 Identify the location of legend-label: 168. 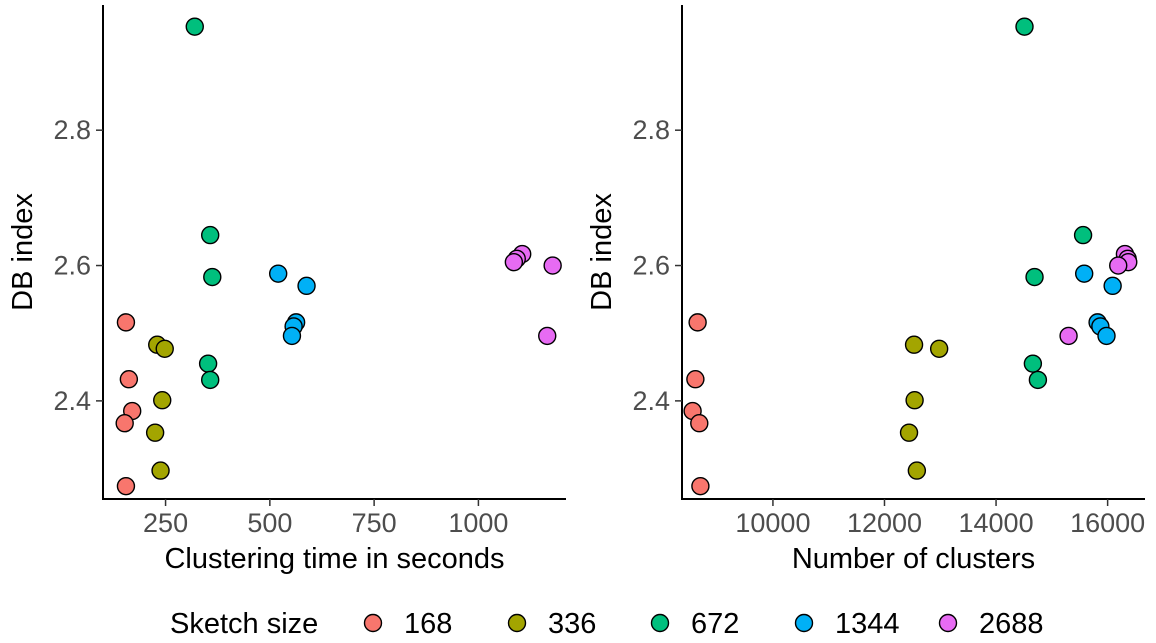
(428, 624).